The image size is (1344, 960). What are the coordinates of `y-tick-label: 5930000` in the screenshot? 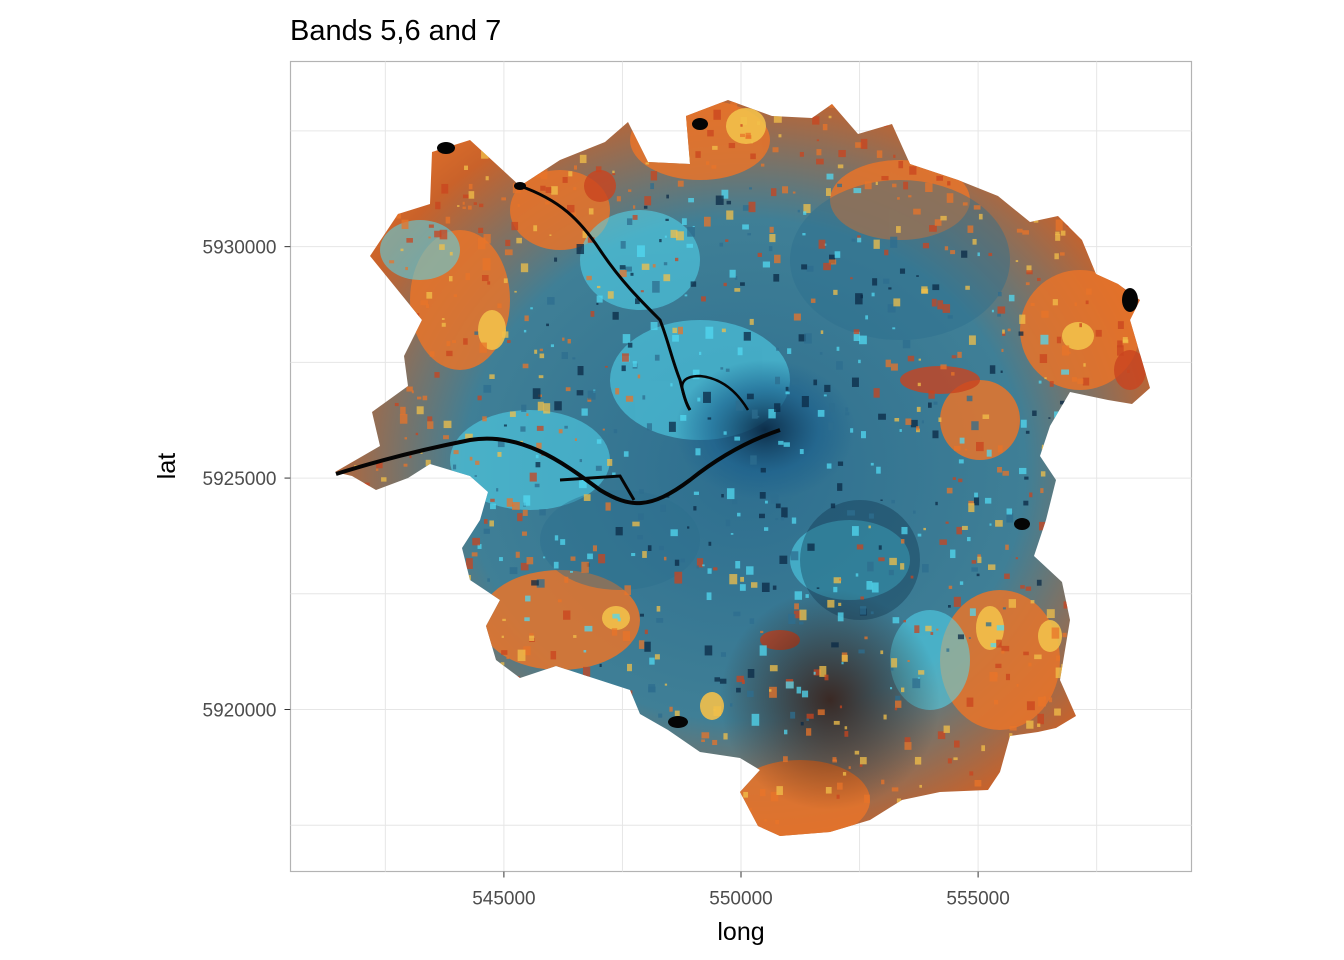 It's located at (240, 248).